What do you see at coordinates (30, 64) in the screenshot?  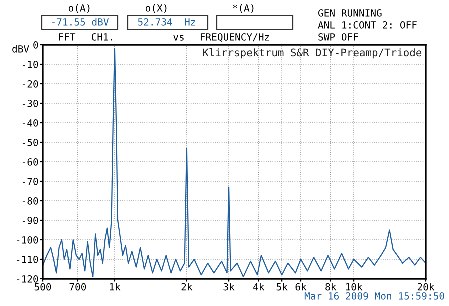 I see `y-tick-label: -10` at bounding box center [30, 64].